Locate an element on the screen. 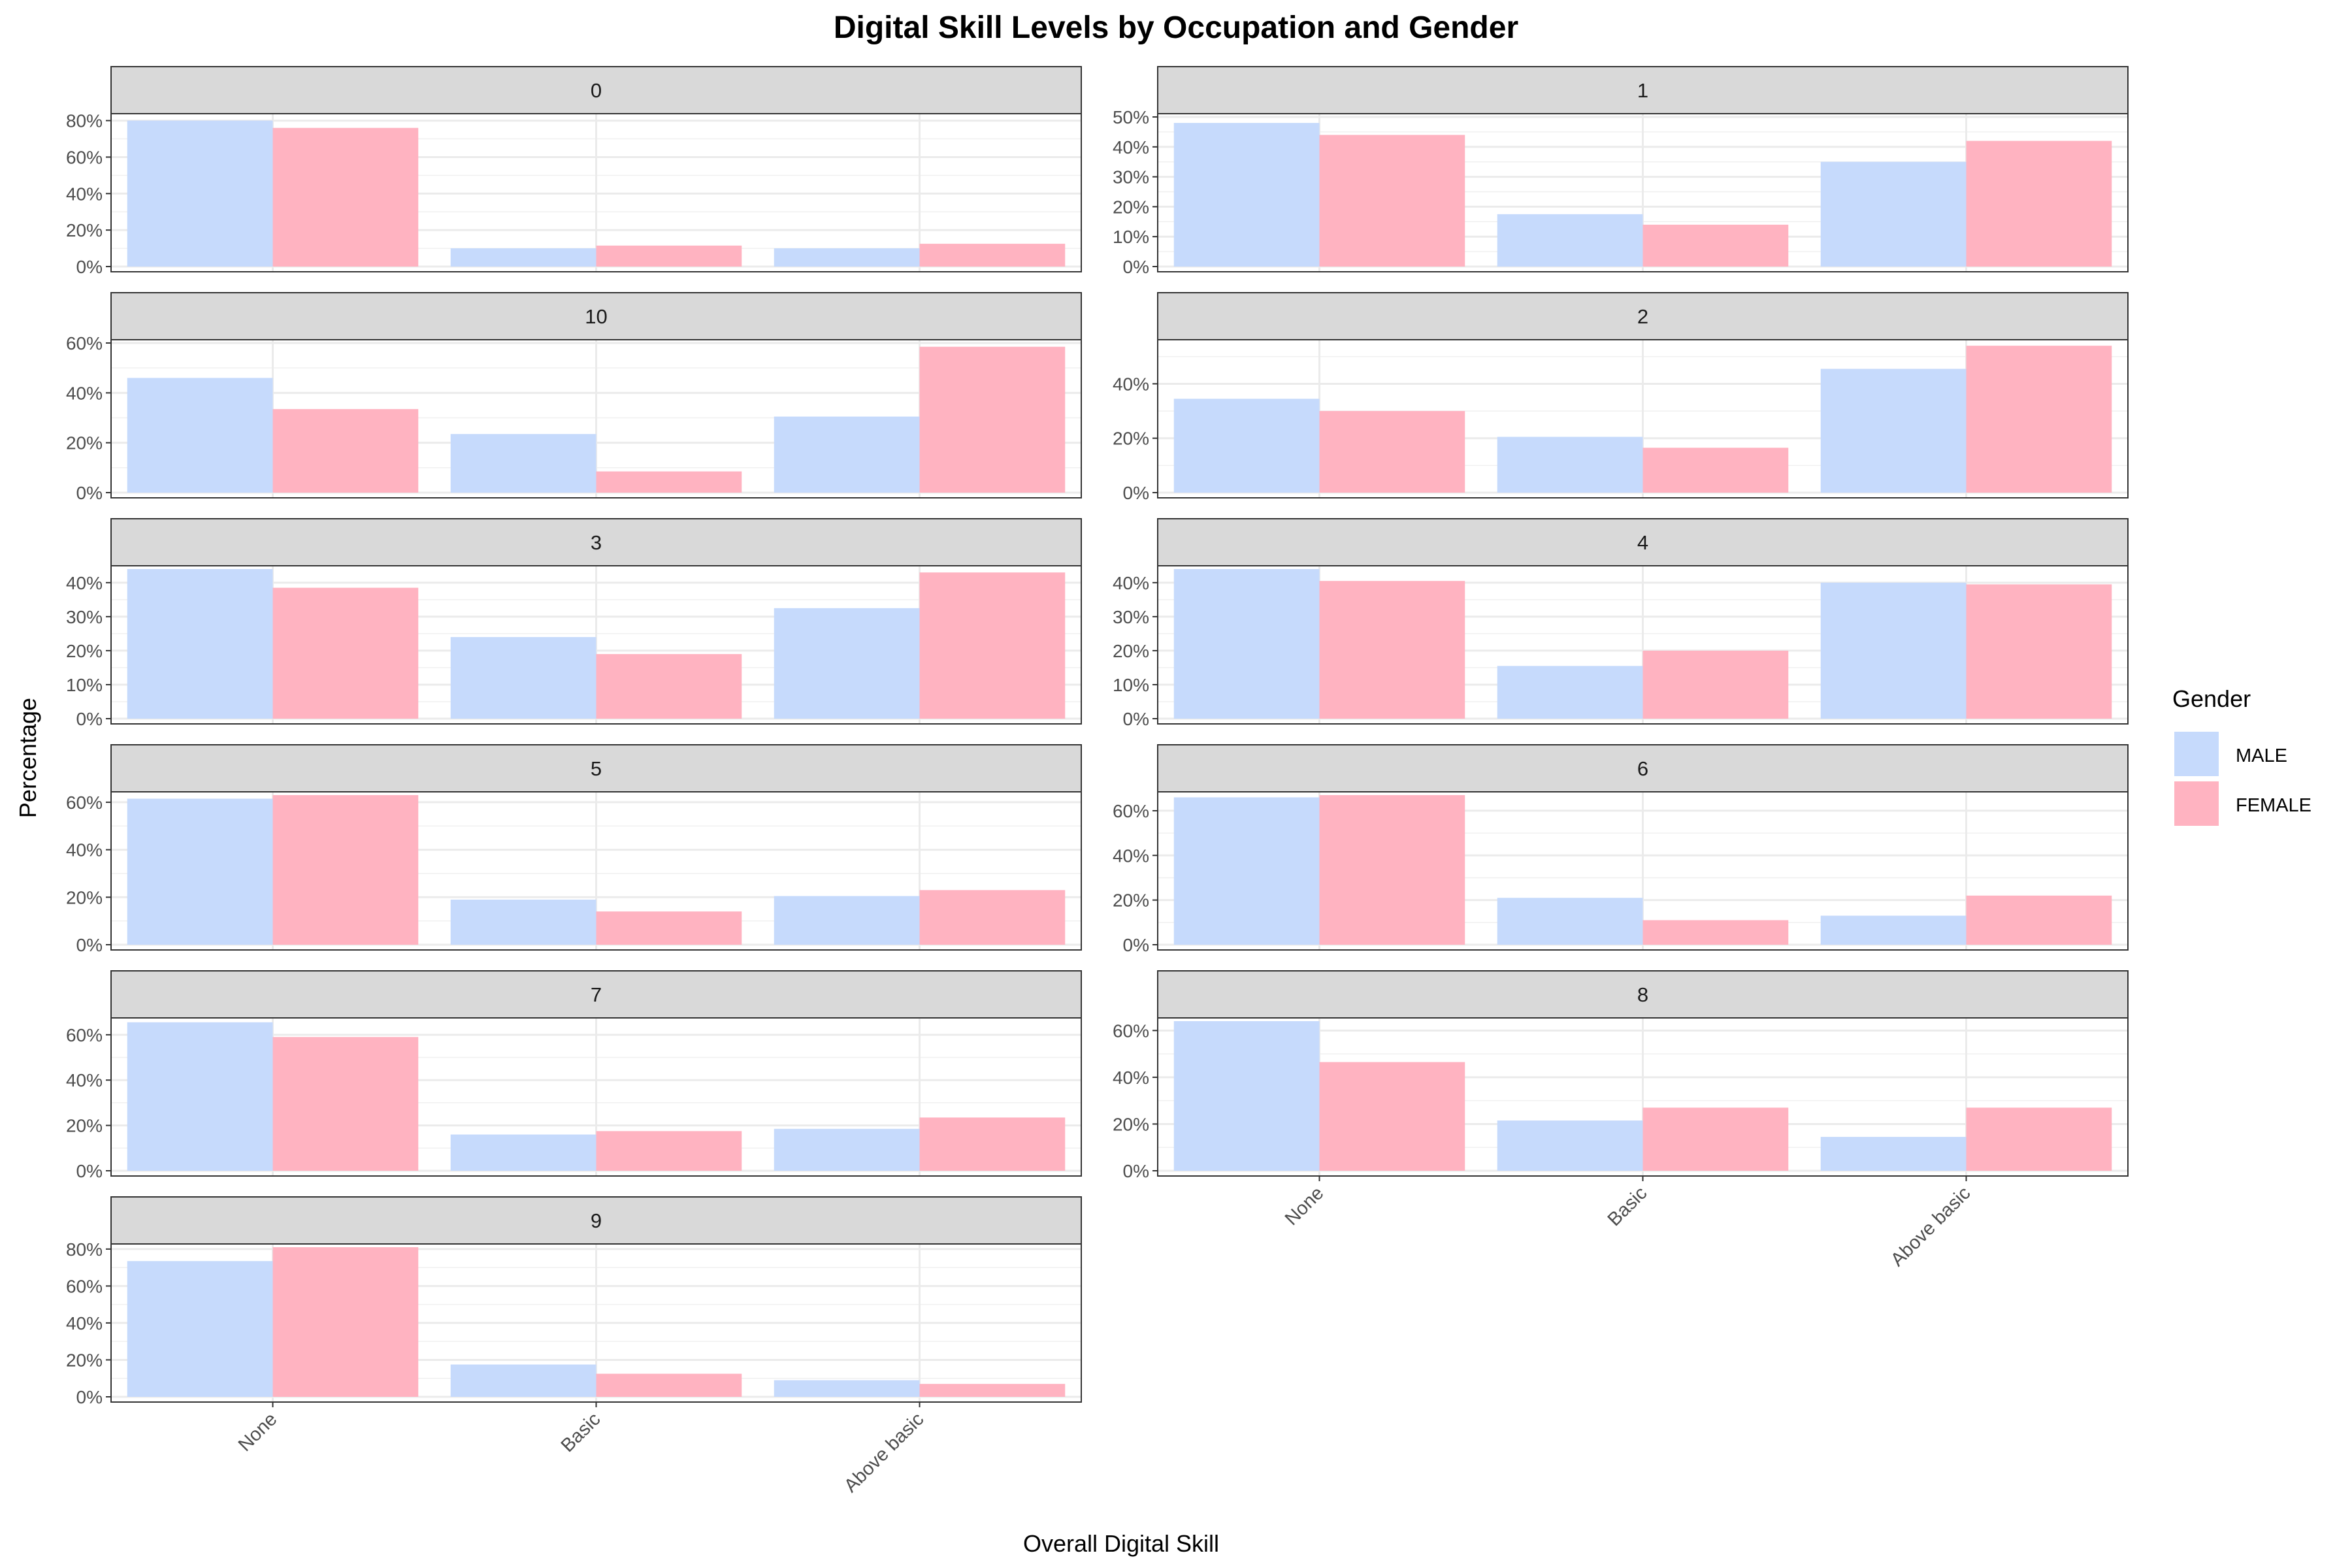  facet-panel-0: 0 0% 20% 40% 60% 80% is located at coordinates (574, 171).